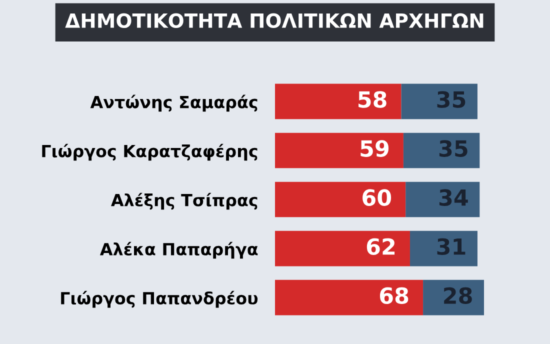 The height and width of the screenshot is (344, 550). Describe the element at coordinates (374, 148) in the screenshot. I see `data-label: 59` at that location.